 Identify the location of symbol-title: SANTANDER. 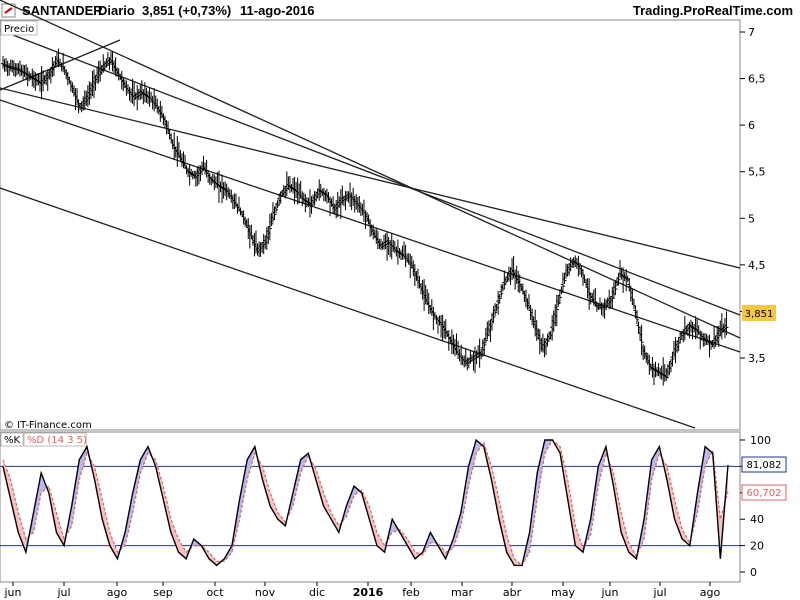
(62, 10).